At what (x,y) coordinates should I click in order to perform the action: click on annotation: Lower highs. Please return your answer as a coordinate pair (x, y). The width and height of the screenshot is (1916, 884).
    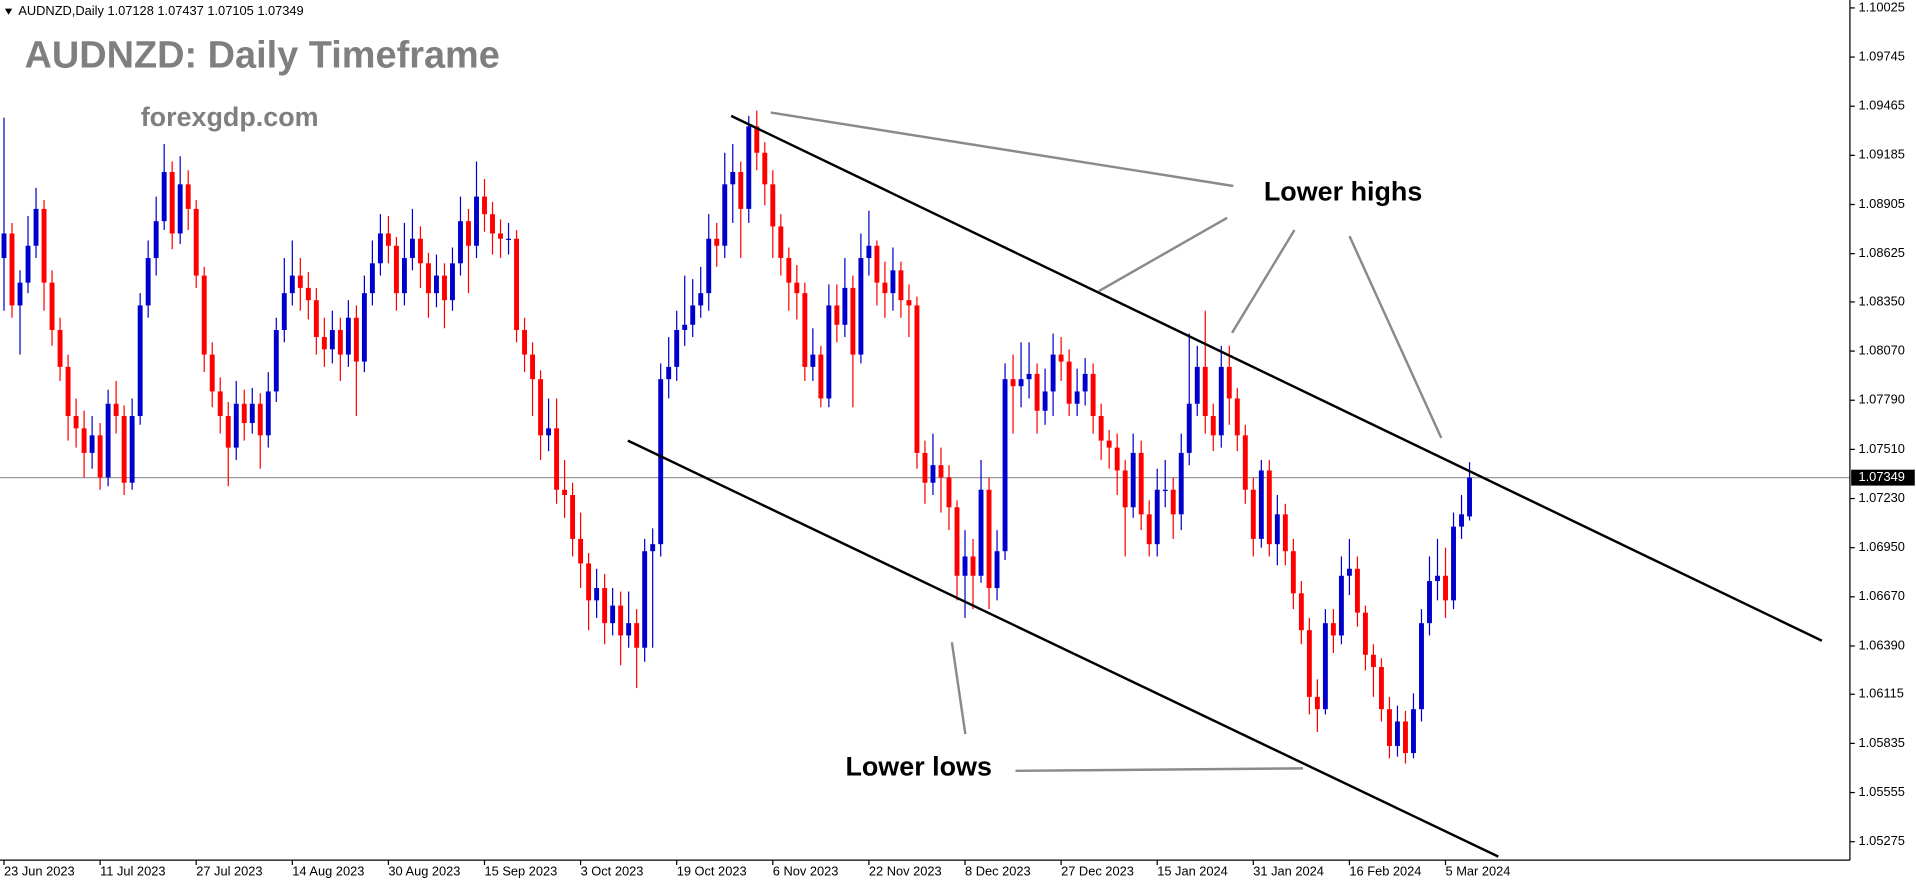
    Looking at the image, I should click on (1343, 191).